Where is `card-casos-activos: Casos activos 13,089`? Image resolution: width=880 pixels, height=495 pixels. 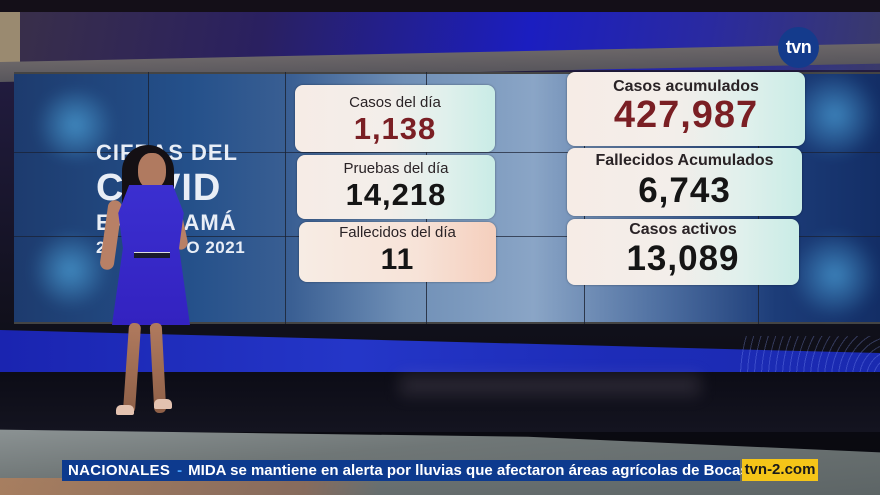
card-casos-activos: Casos activos 13,089 is located at coordinates (683, 252).